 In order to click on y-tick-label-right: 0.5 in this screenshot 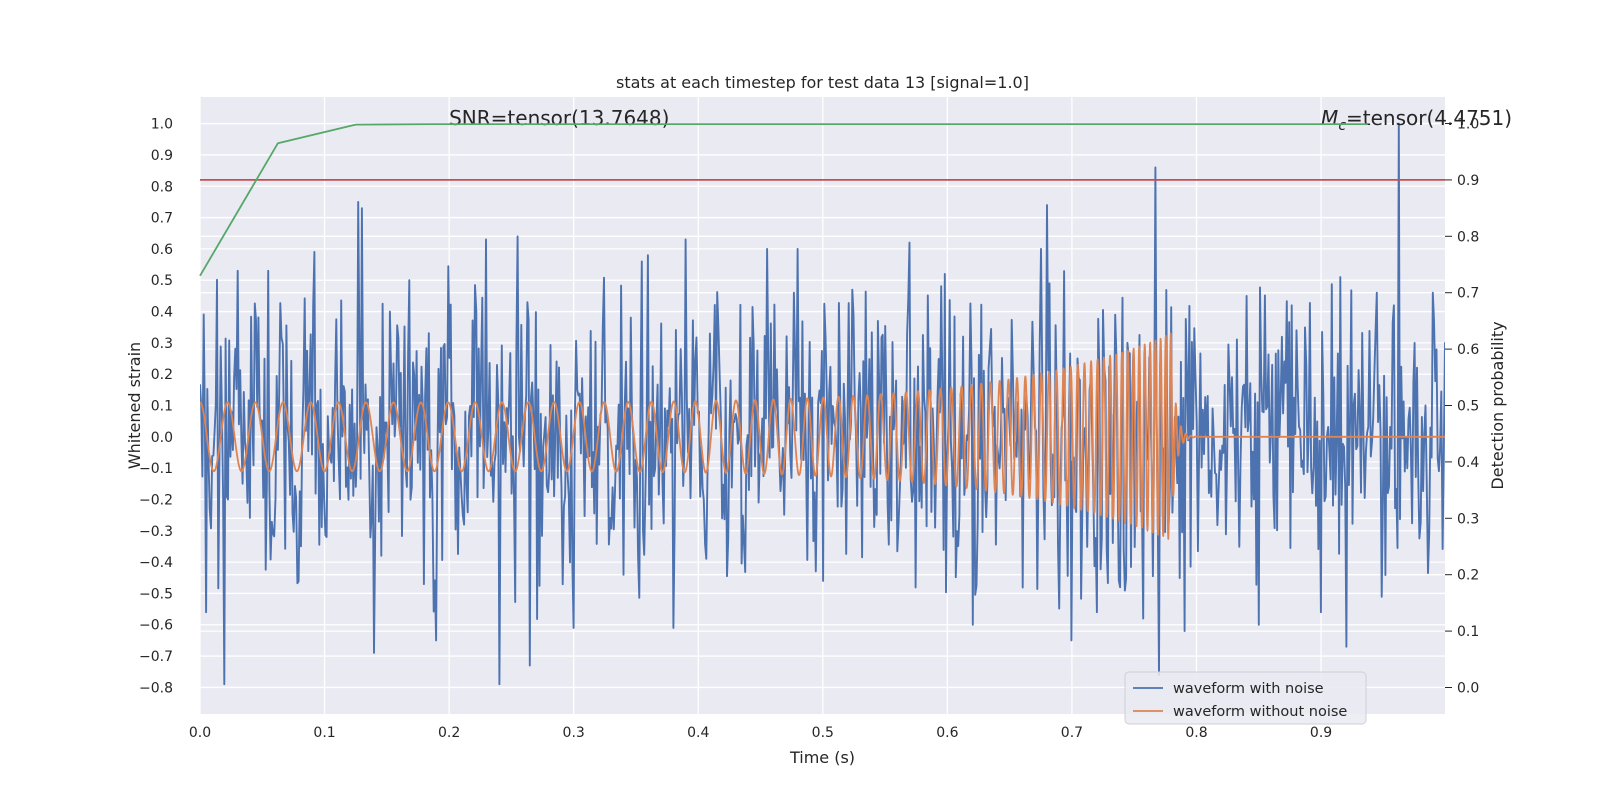, I will do `click(1468, 407)`.